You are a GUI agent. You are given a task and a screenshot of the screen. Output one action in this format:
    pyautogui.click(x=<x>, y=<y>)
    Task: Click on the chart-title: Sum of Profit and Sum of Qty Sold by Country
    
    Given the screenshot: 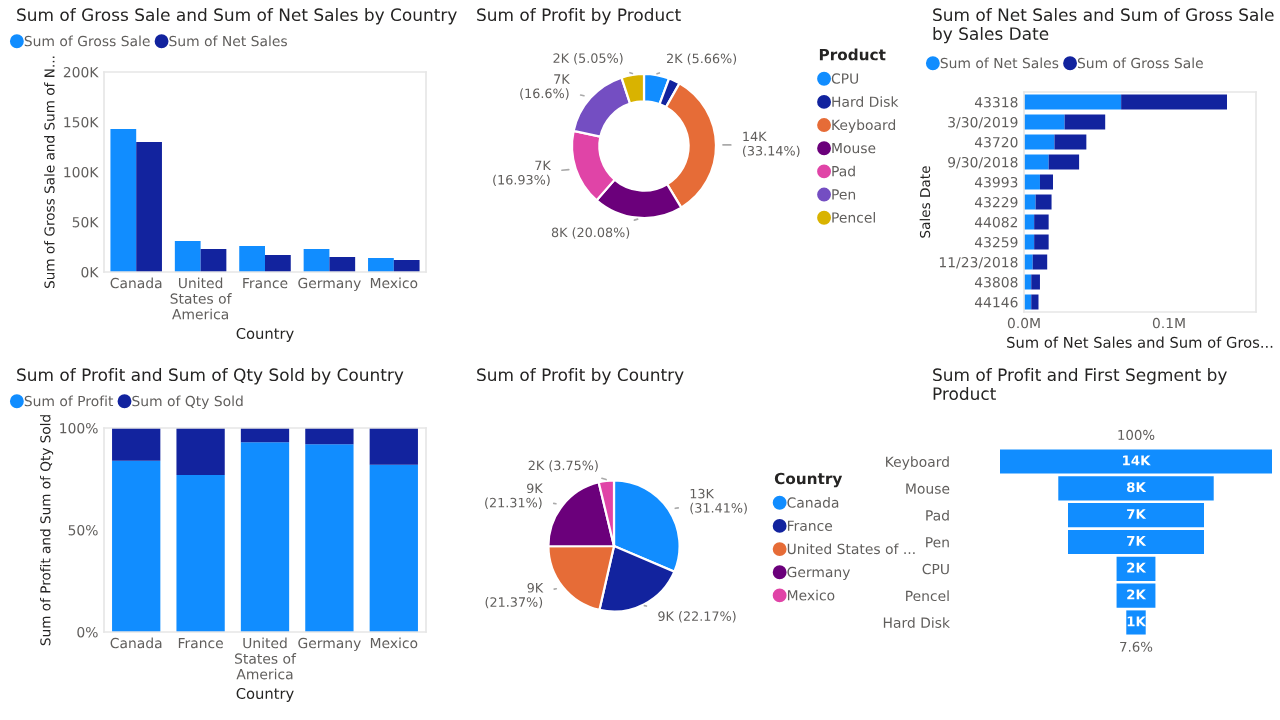 What is the action you would take?
    pyautogui.click(x=210, y=376)
    